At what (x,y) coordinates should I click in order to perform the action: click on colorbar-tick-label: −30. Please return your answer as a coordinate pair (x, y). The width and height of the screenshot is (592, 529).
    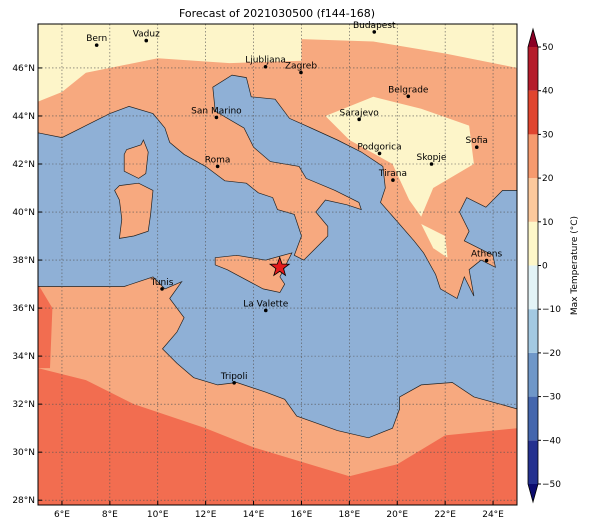
    Looking at the image, I should click on (551, 398).